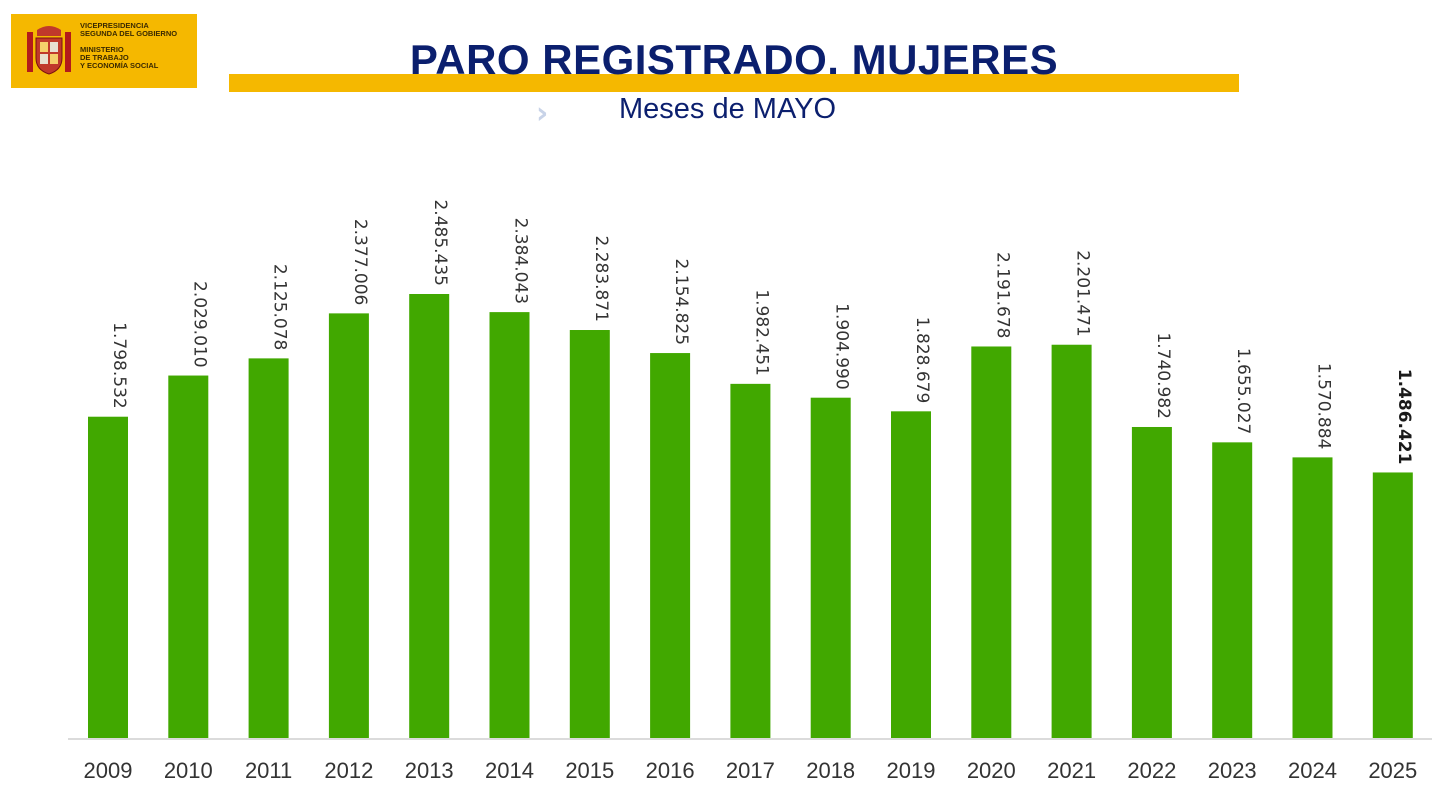  I want to click on coat-of-arms-icon, so click(49, 50).